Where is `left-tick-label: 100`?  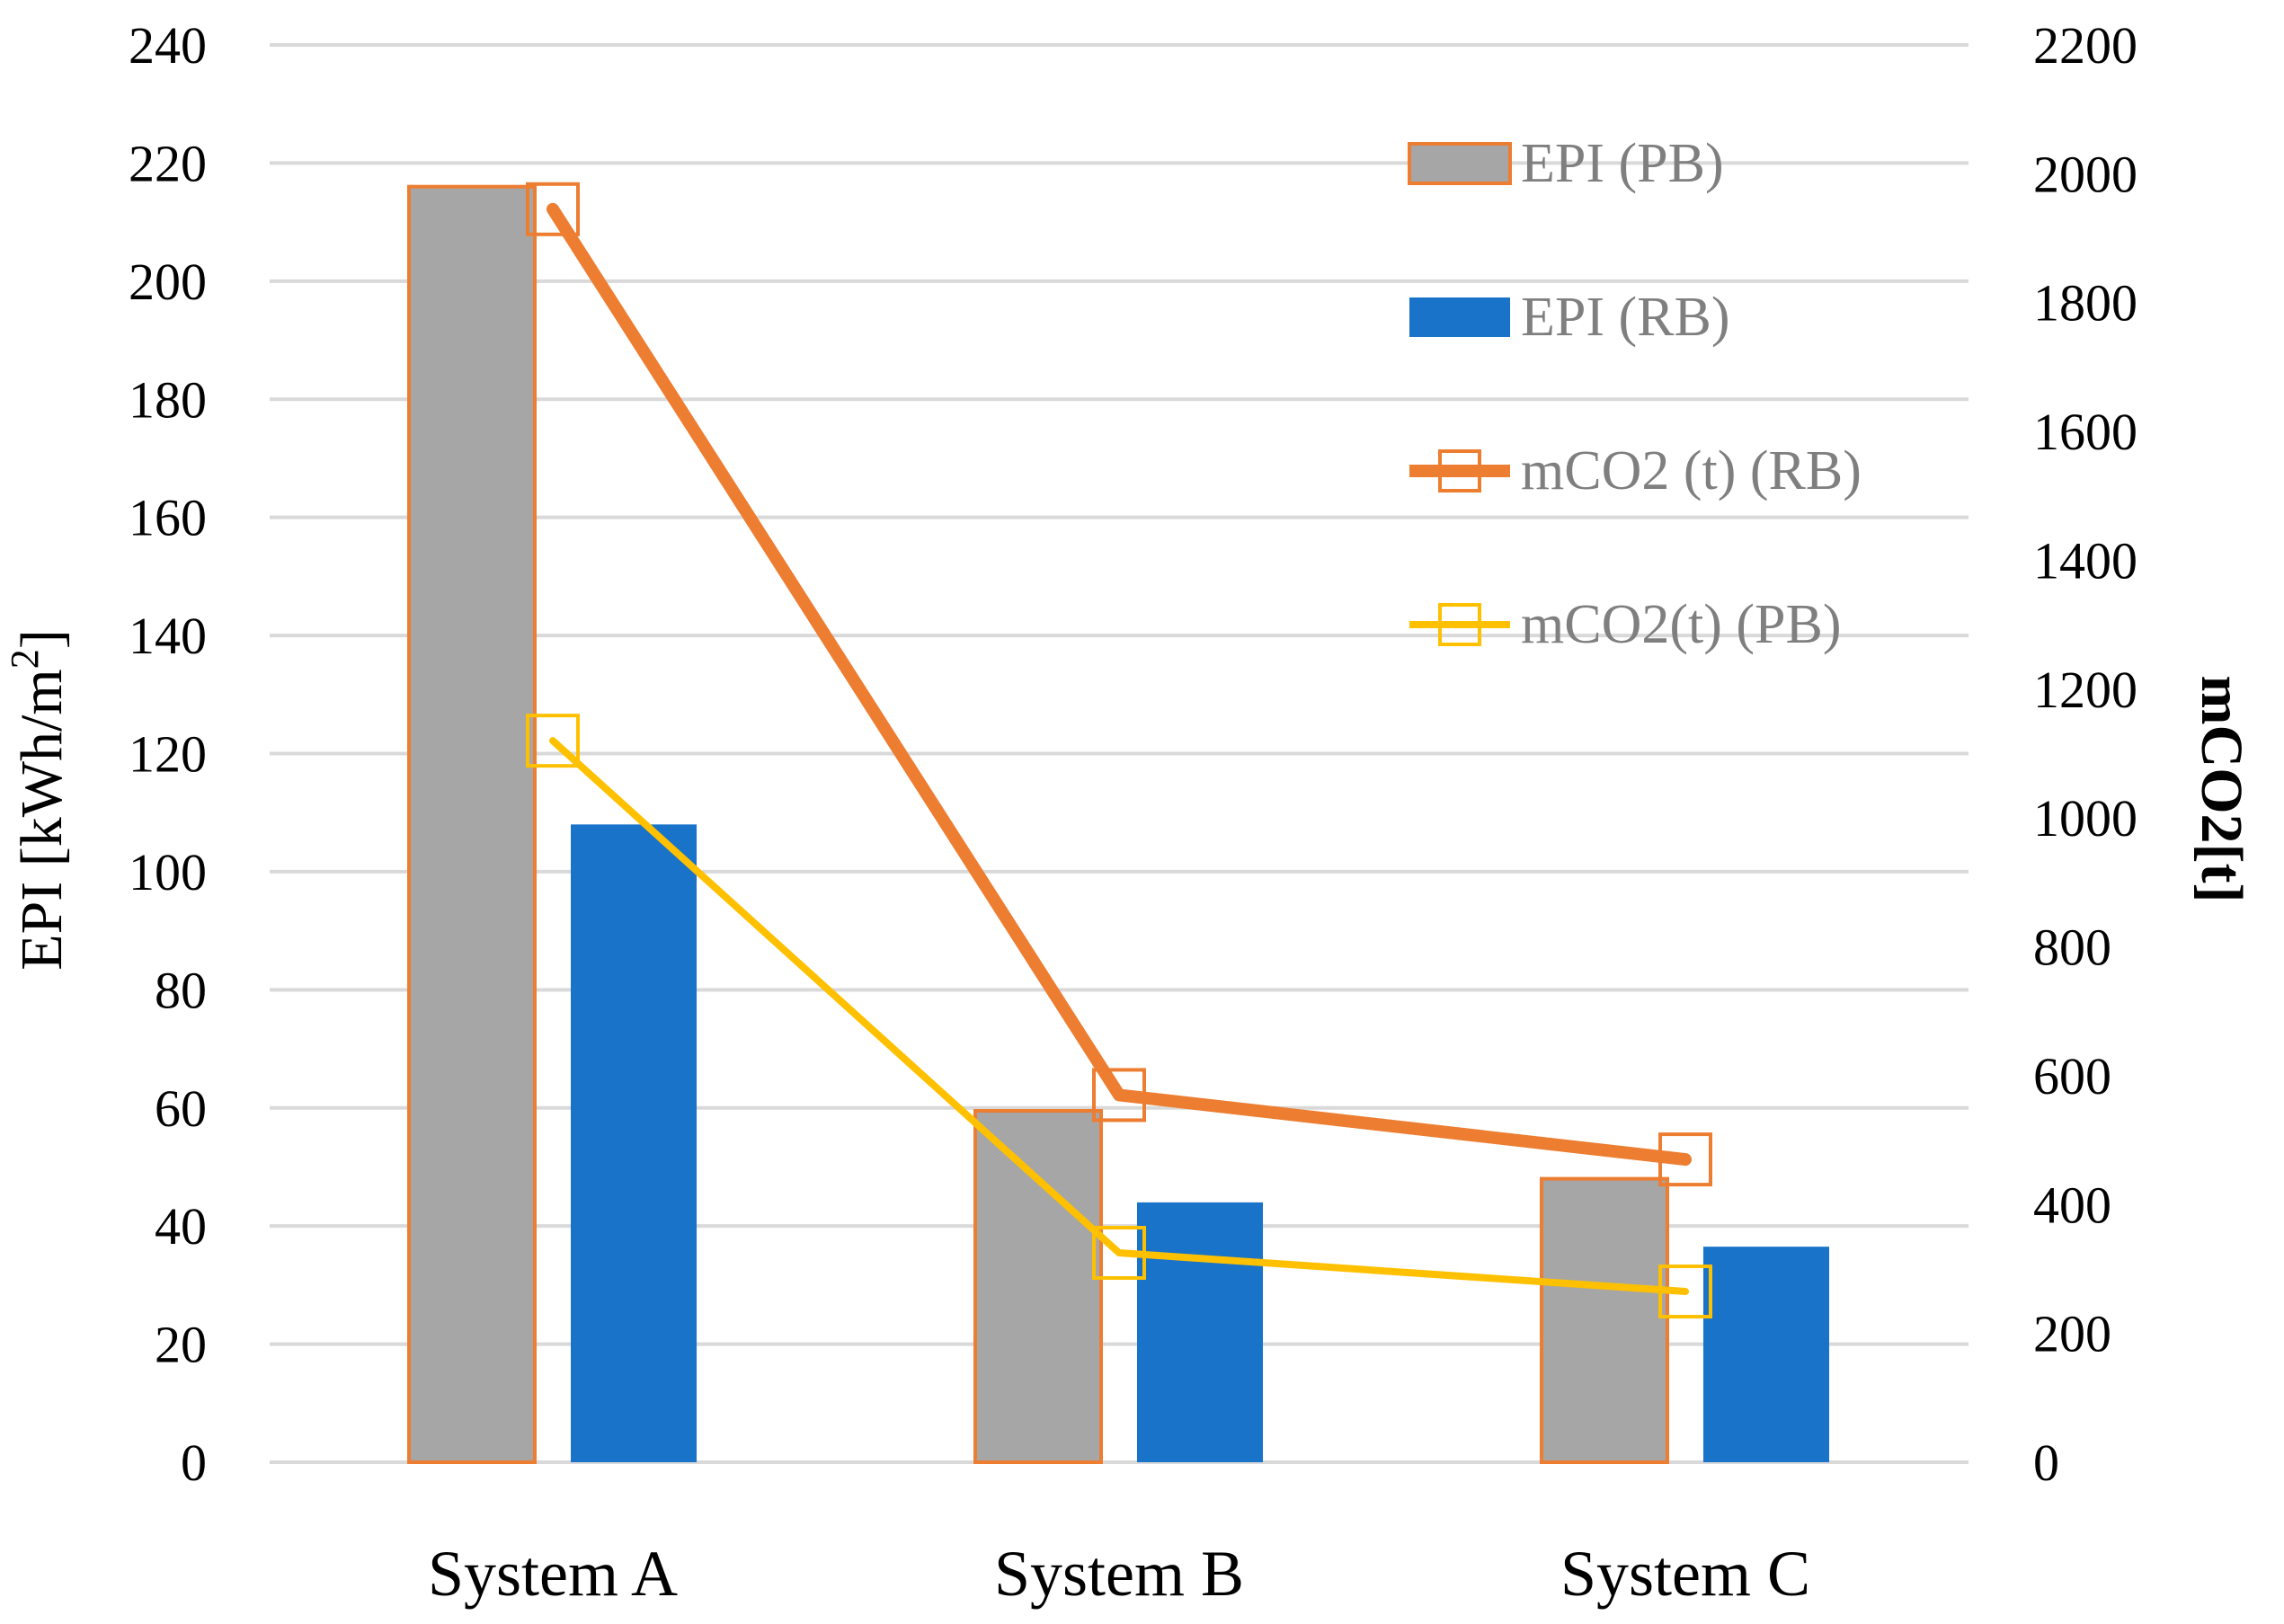 left-tick-label: 100 is located at coordinates (168, 872).